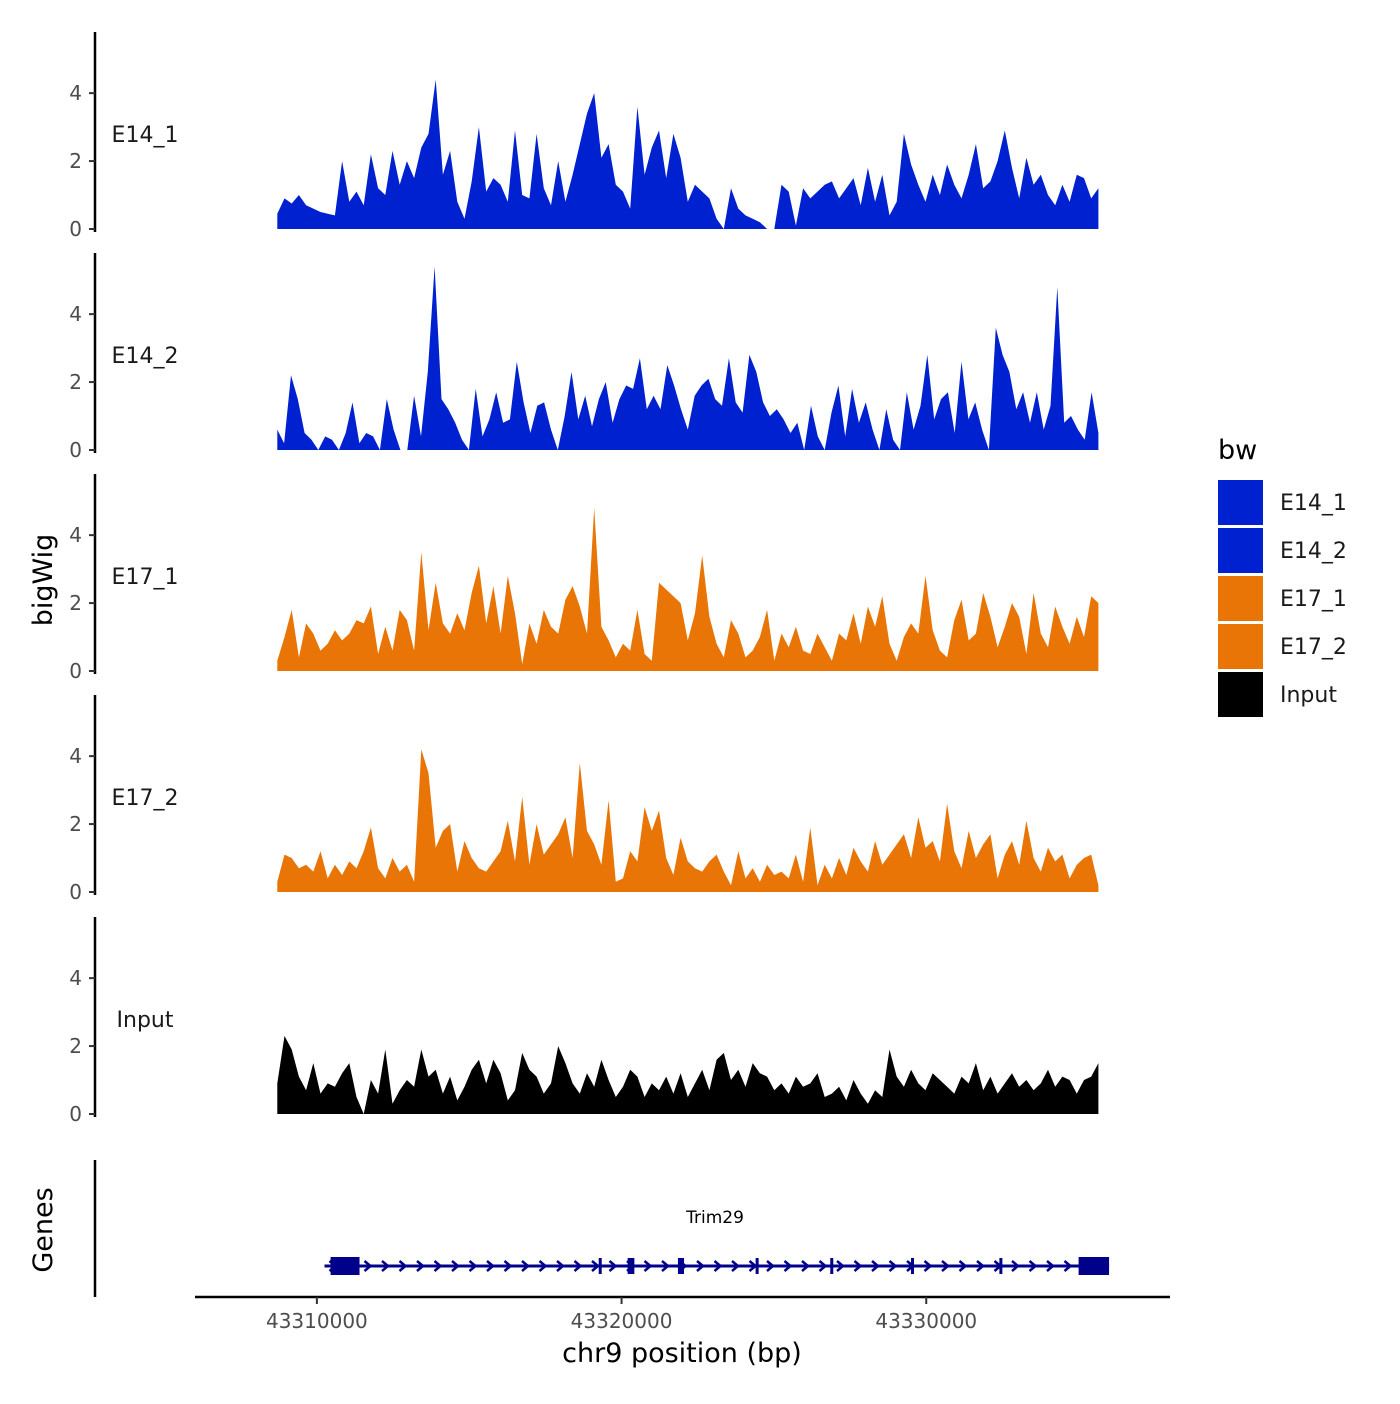  I want to click on track-E14_2: 0 2 4 E14_2, so click(584, 357).